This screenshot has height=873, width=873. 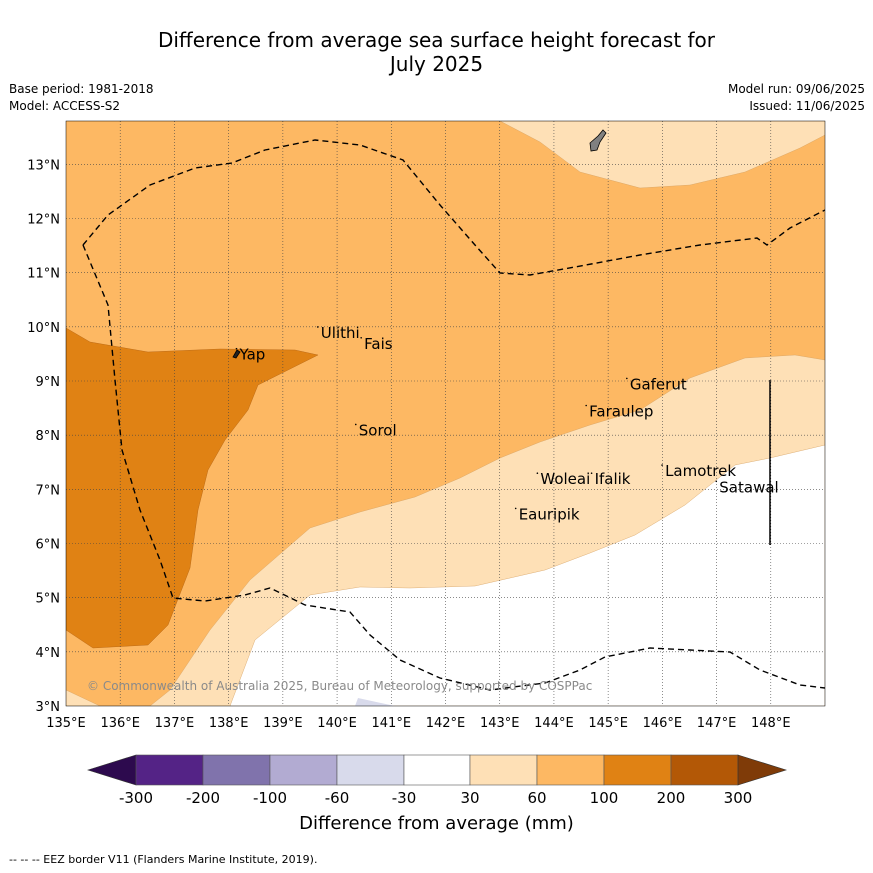 I want to click on y-tick-label: 5°N, so click(x=48, y=599).